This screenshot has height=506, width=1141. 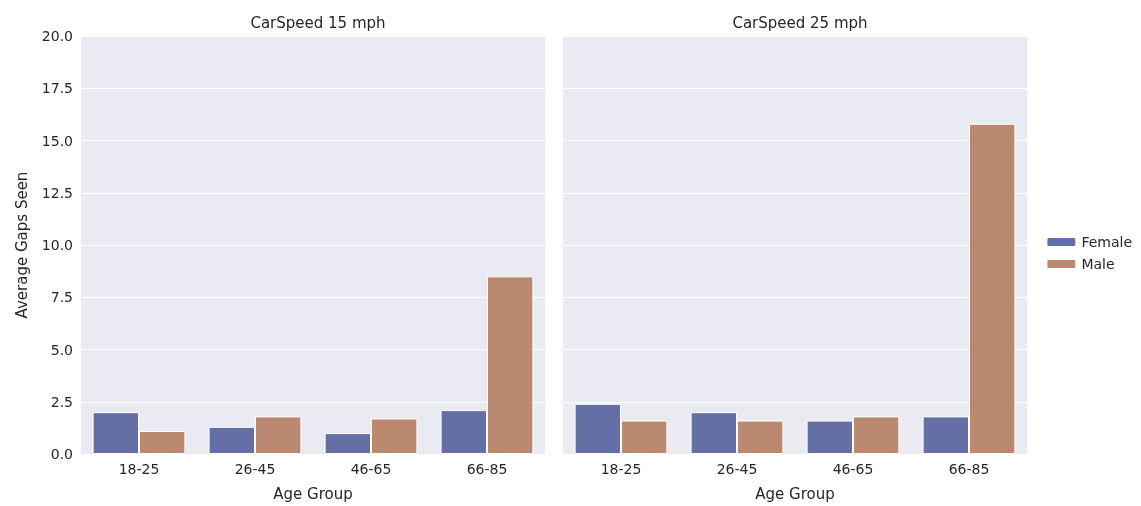 What do you see at coordinates (1106, 242) in the screenshot?
I see `legend-label: Female` at bounding box center [1106, 242].